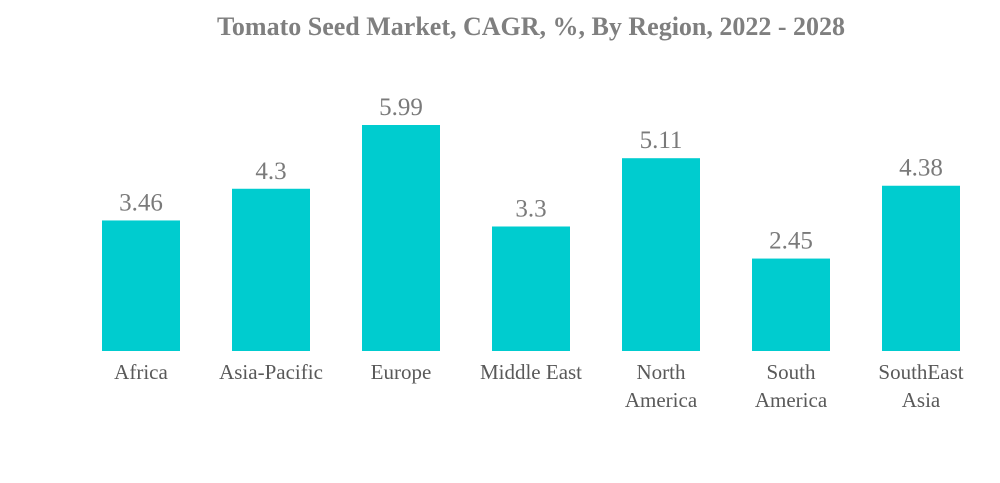  I want to click on bar-asia-pacific, so click(271, 269).